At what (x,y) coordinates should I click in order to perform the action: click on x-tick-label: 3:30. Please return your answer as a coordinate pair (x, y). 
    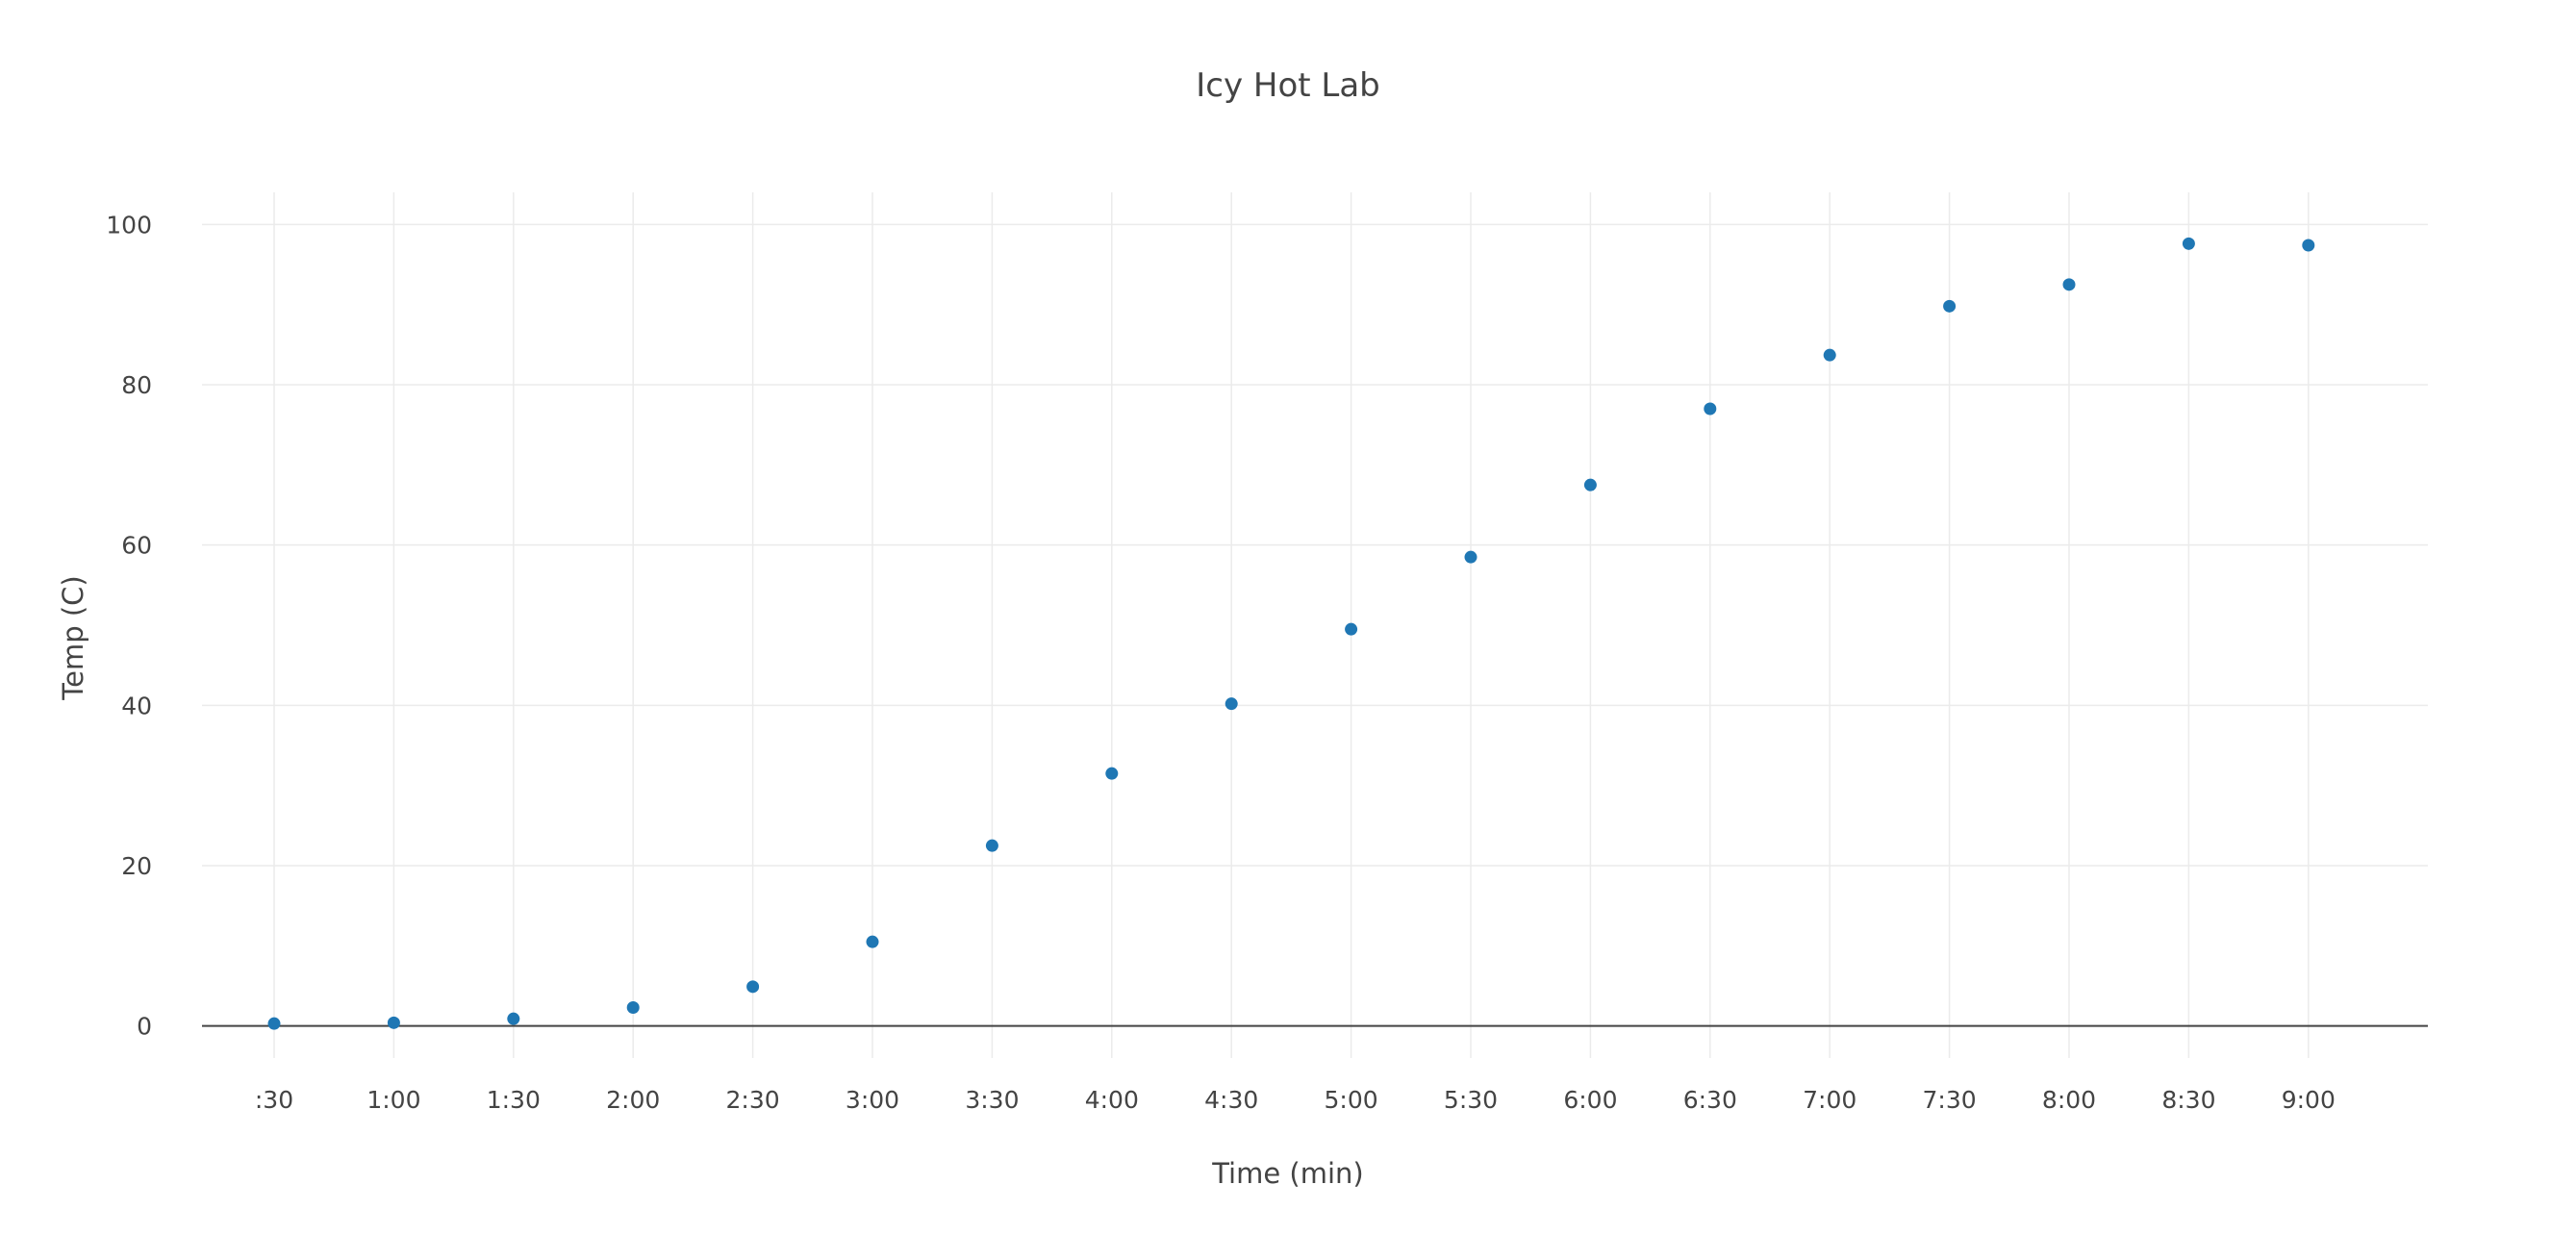
    Looking at the image, I should click on (992, 1100).